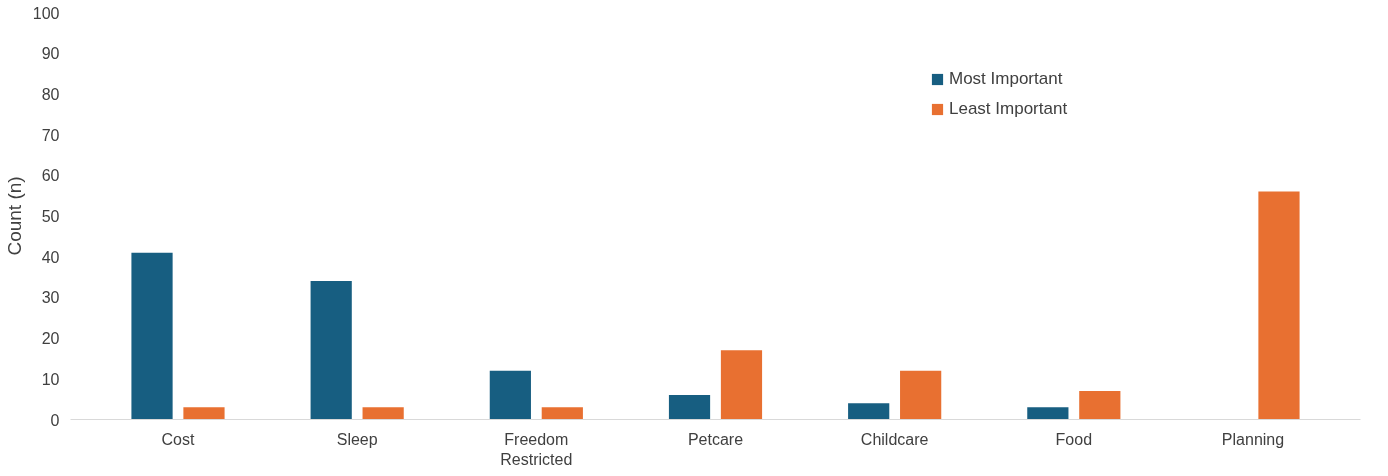 The height and width of the screenshot is (476, 1388). What do you see at coordinates (50, 54) in the screenshot?
I see `y-tick-label: 90` at bounding box center [50, 54].